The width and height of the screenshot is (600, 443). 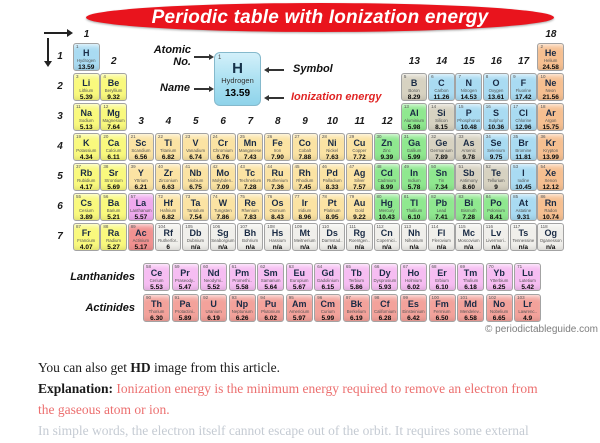 I want to click on element-name: Krypton, so click(x=551, y=150).